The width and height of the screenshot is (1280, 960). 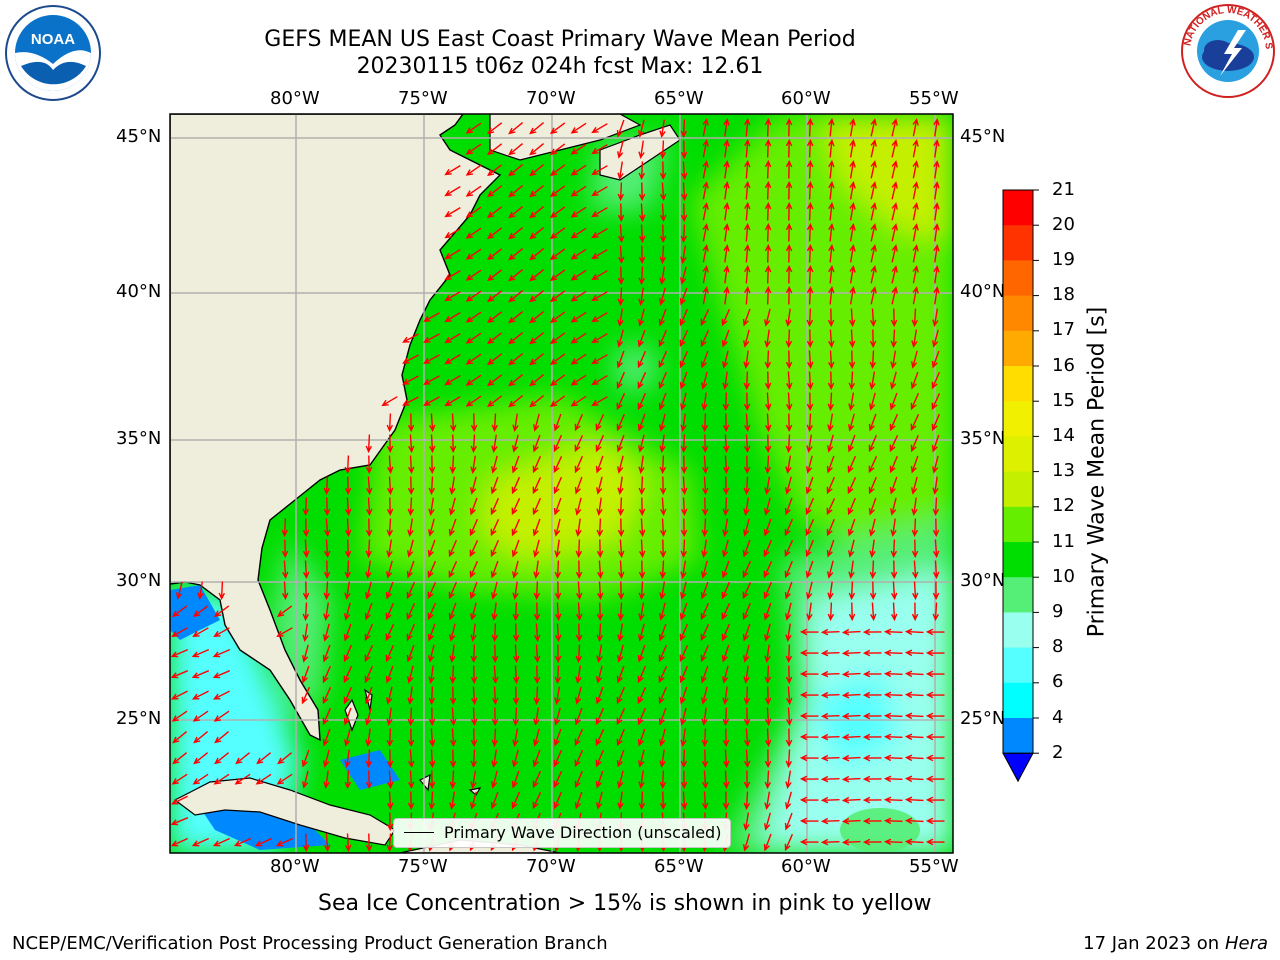 I want to click on lat-tick-left: 25°N, so click(x=139, y=718).